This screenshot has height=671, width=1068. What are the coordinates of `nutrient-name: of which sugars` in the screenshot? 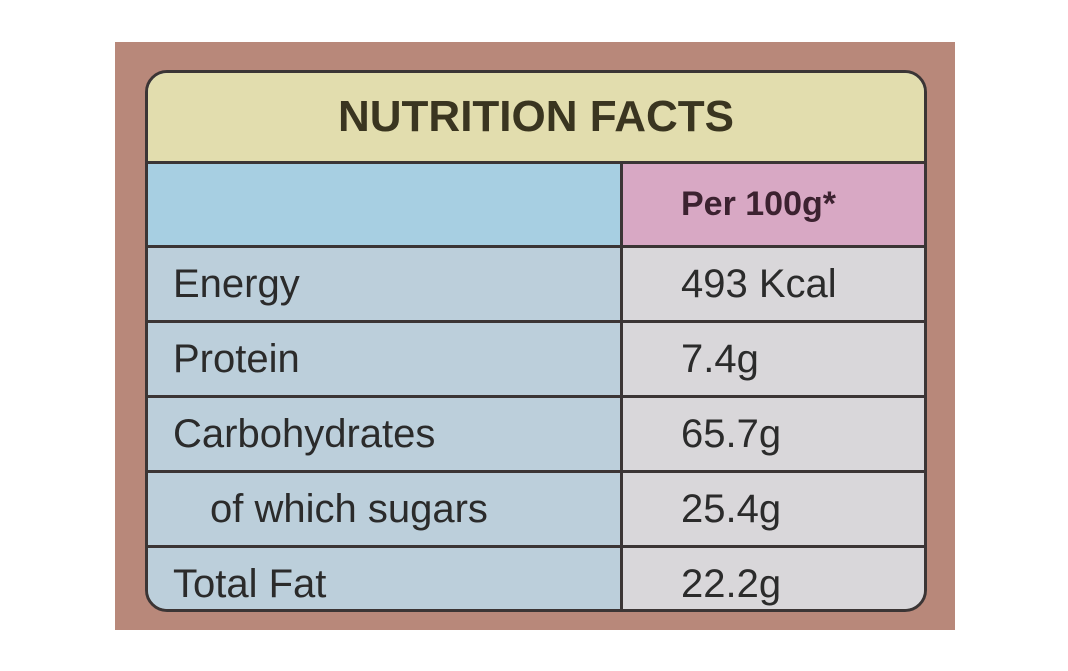 It's located at (385, 509).